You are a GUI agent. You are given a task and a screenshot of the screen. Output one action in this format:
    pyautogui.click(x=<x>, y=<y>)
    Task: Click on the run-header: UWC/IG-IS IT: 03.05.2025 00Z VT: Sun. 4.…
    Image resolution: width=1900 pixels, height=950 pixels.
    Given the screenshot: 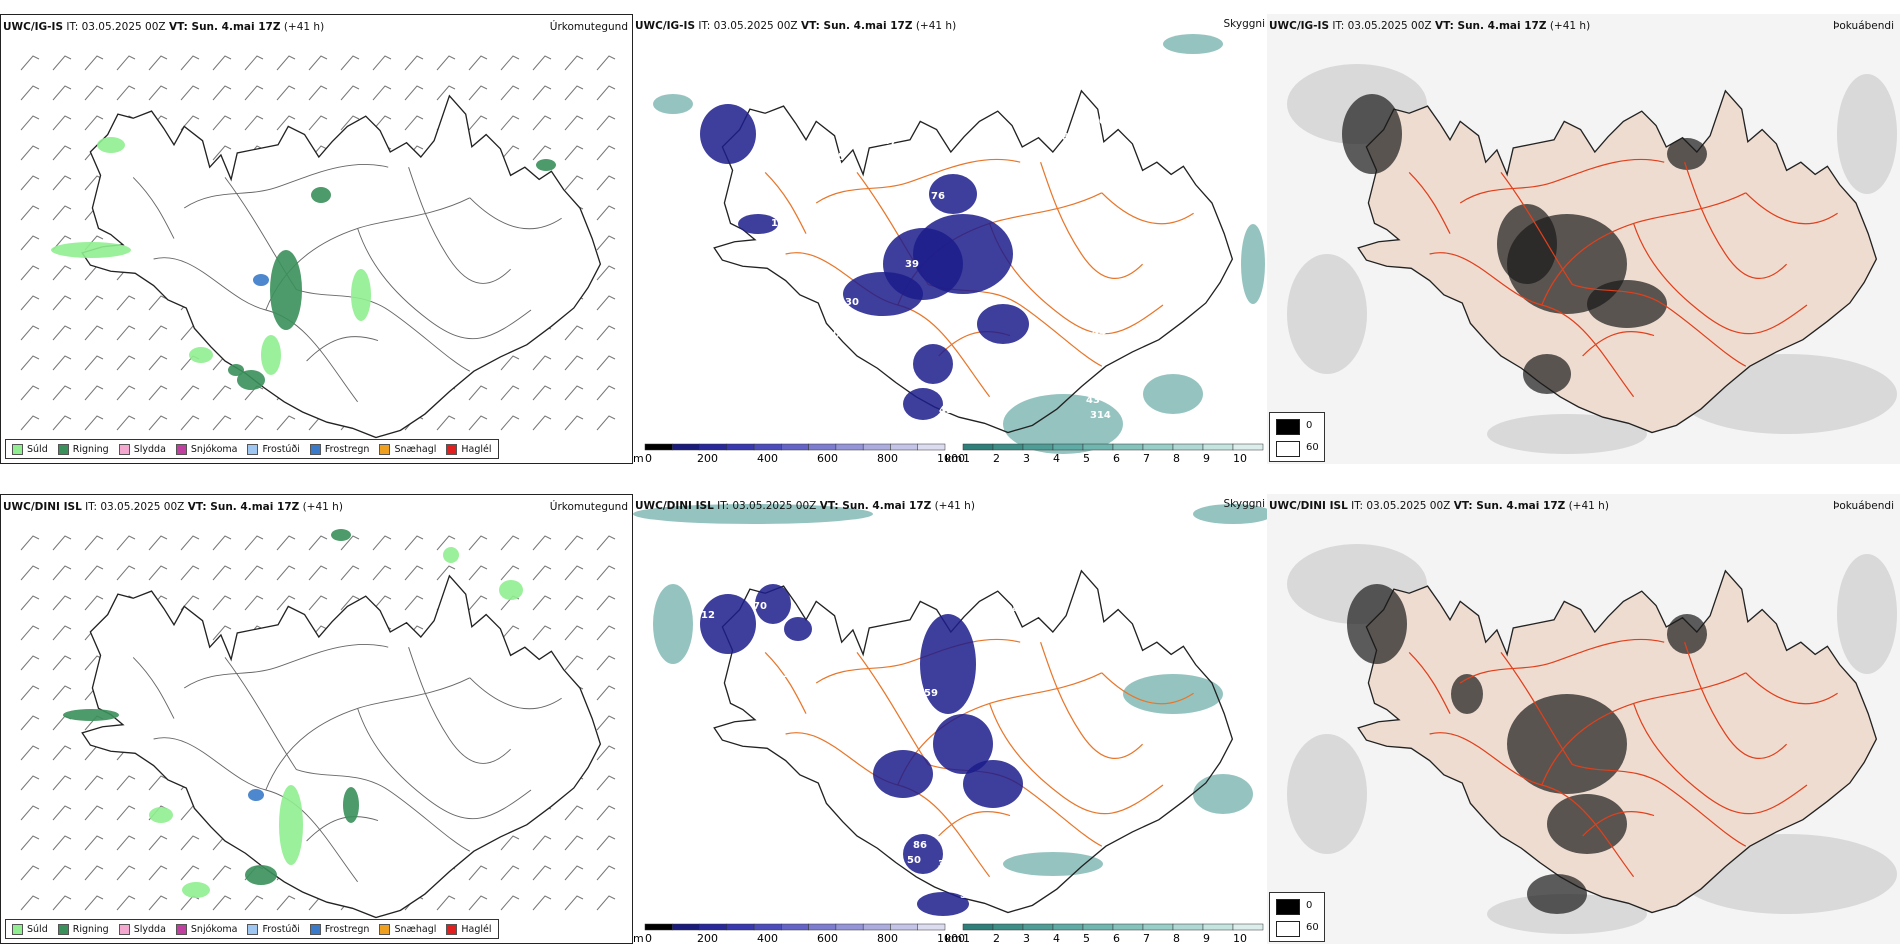 What is the action you would take?
    pyautogui.click(x=163, y=27)
    